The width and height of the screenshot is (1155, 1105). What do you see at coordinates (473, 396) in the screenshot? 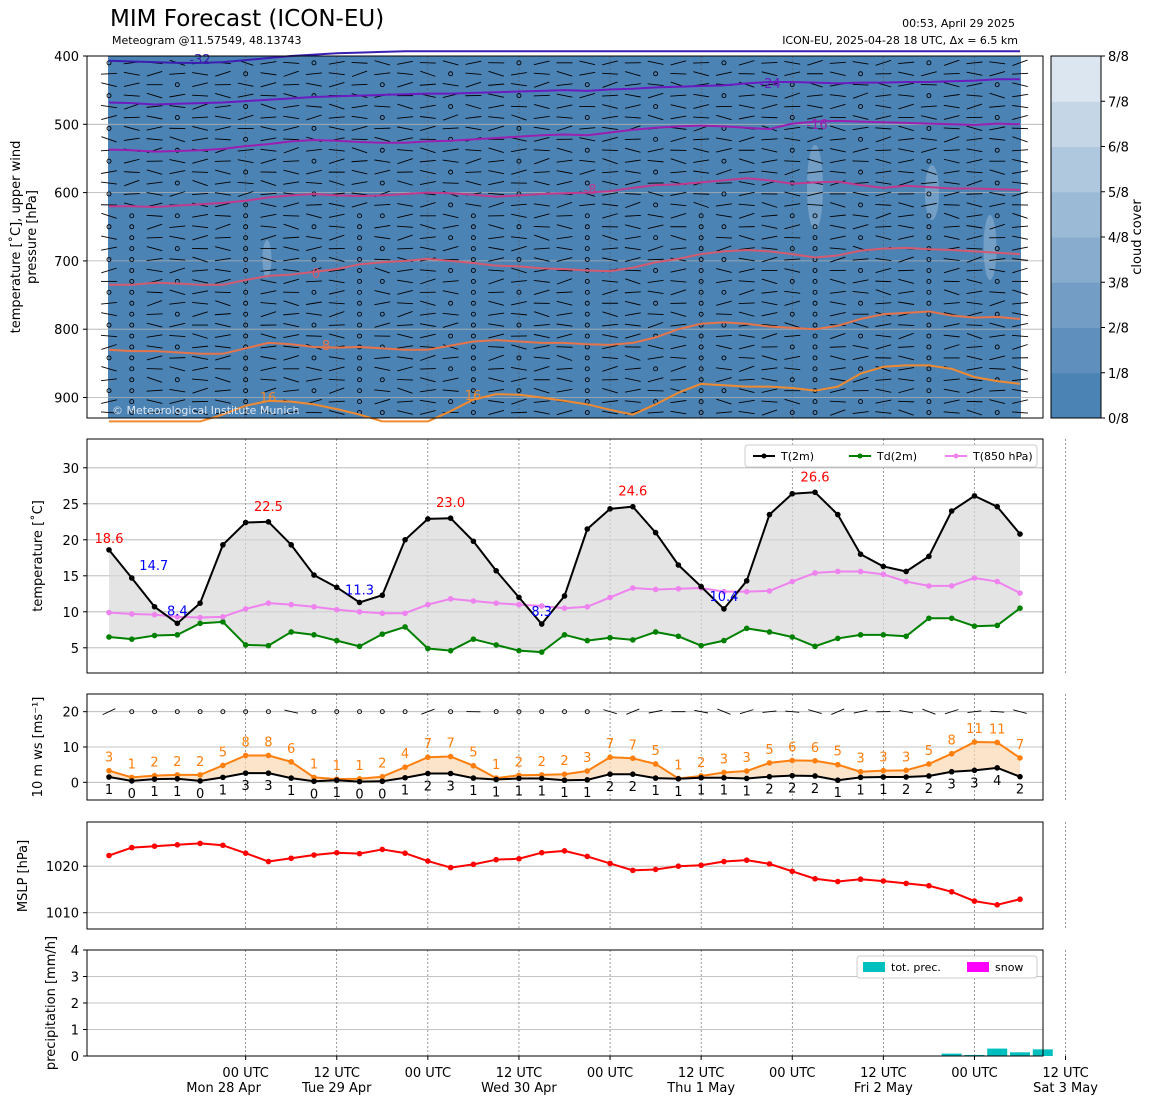
I see `isotherm-label-6b: 16` at bounding box center [473, 396].